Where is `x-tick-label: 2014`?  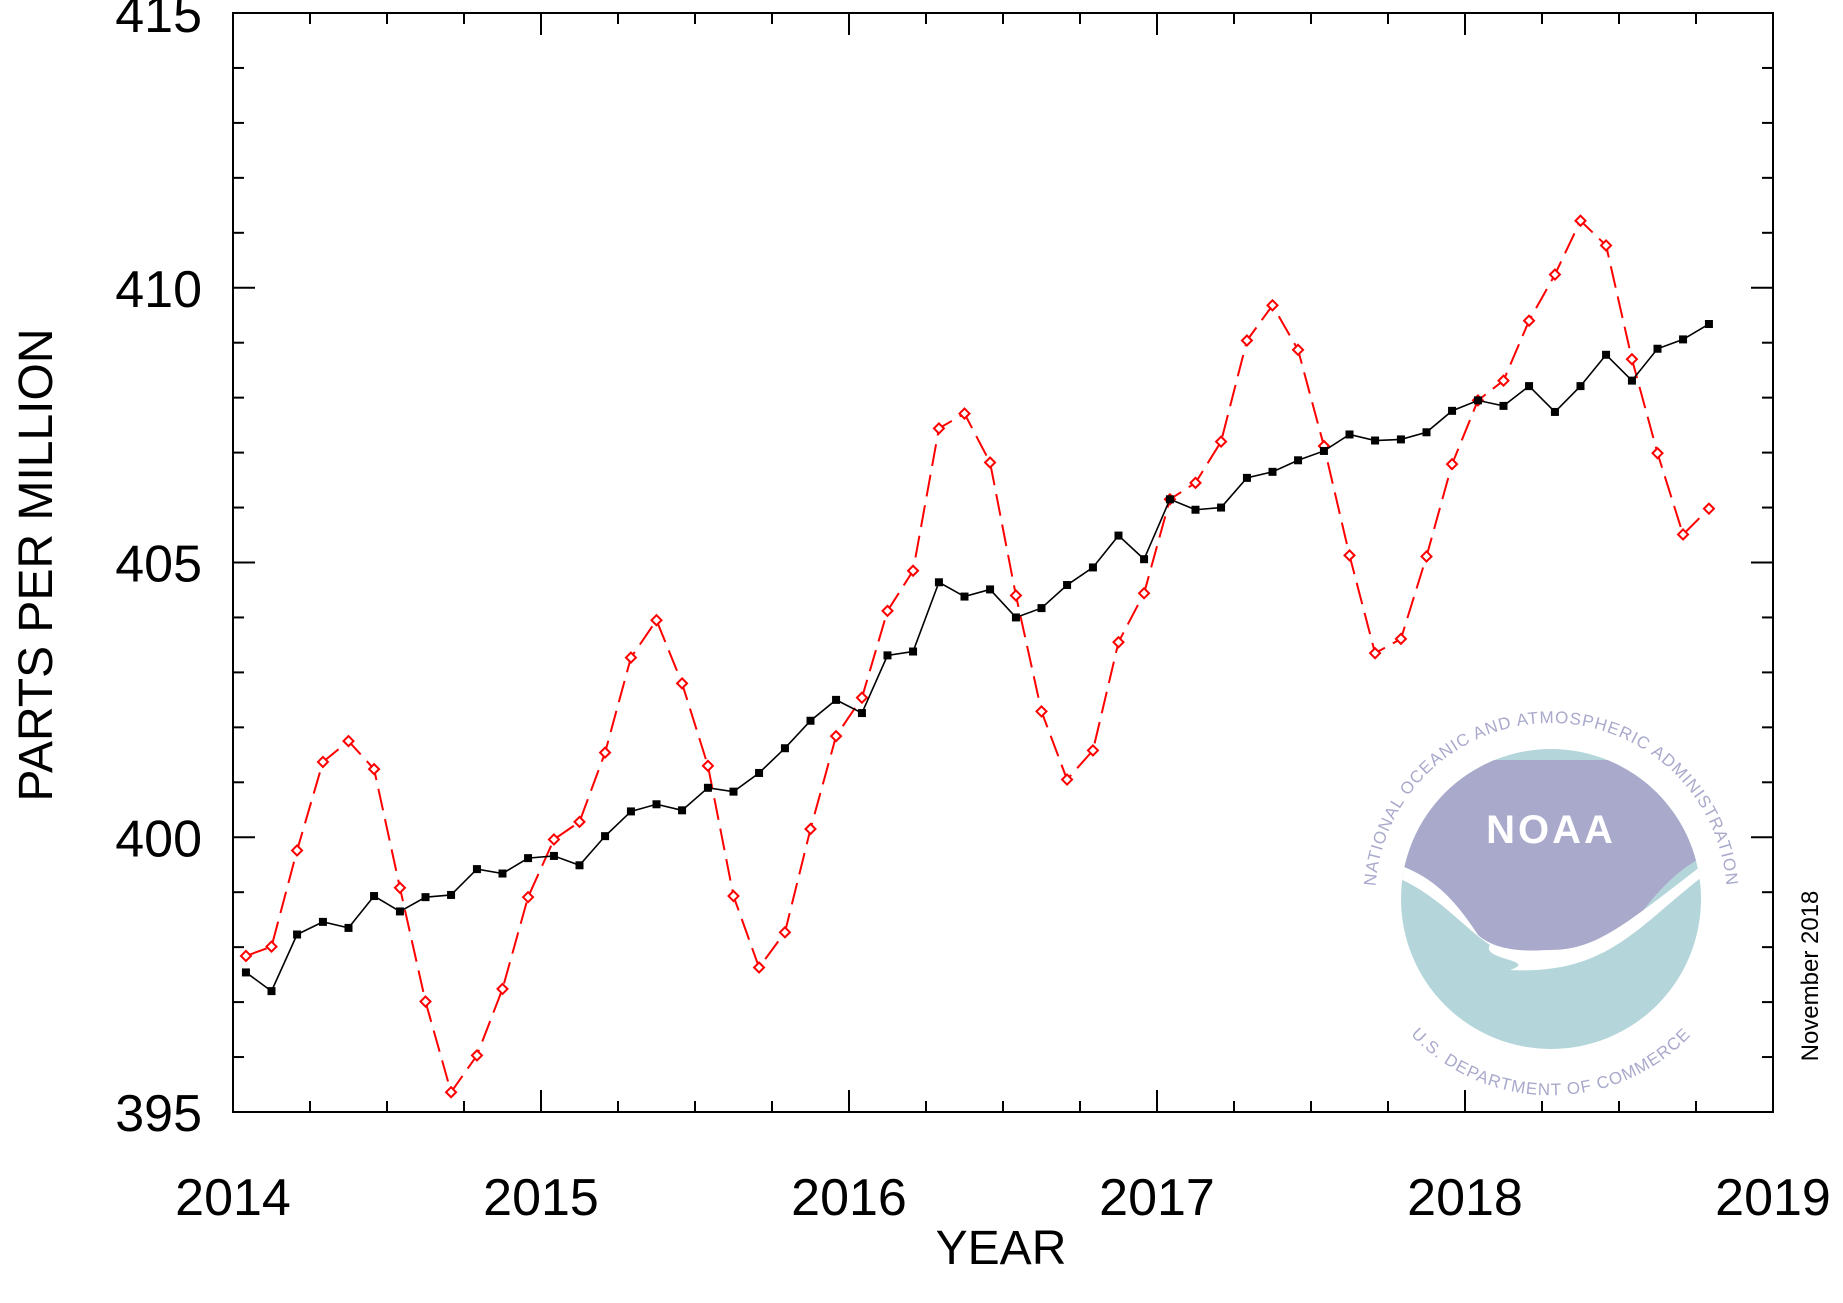
x-tick-label: 2014 is located at coordinates (233, 1198).